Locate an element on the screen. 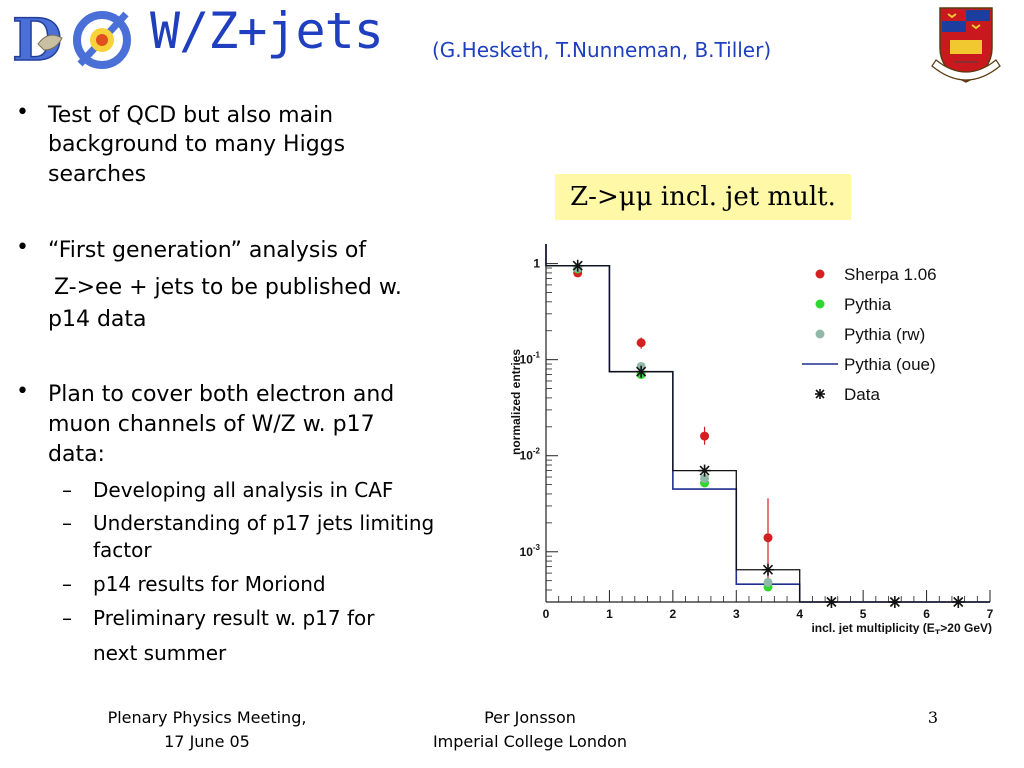 This screenshot has height=768, width=1024. x-tick-label: 7 is located at coordinates (990, 614).